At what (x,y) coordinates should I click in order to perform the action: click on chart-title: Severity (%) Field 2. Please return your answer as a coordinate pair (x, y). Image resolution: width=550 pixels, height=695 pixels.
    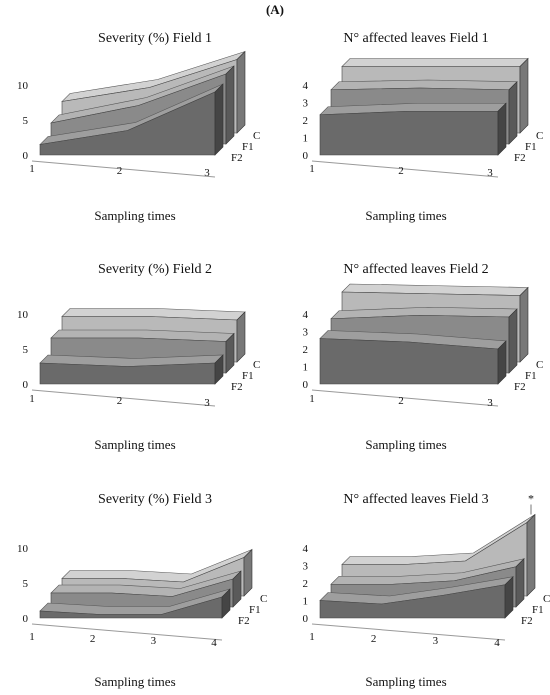
    Looking at the image, I should click on (155, 269).